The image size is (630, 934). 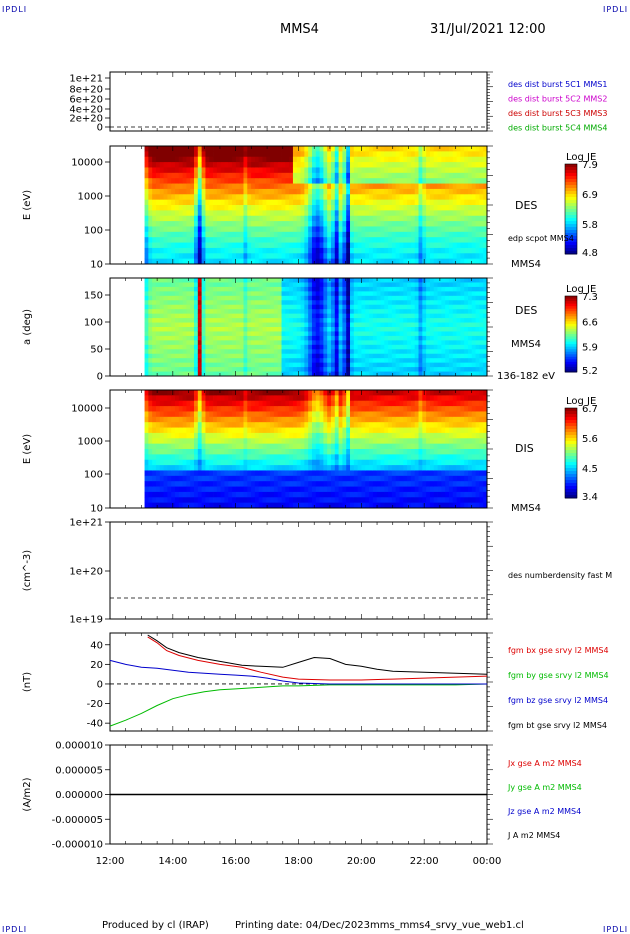 What do you see at coordinates (541, 238) in the screenshot?
I see `panel-right-label: edp scpot MMS4` at bounding box center [541, 238].